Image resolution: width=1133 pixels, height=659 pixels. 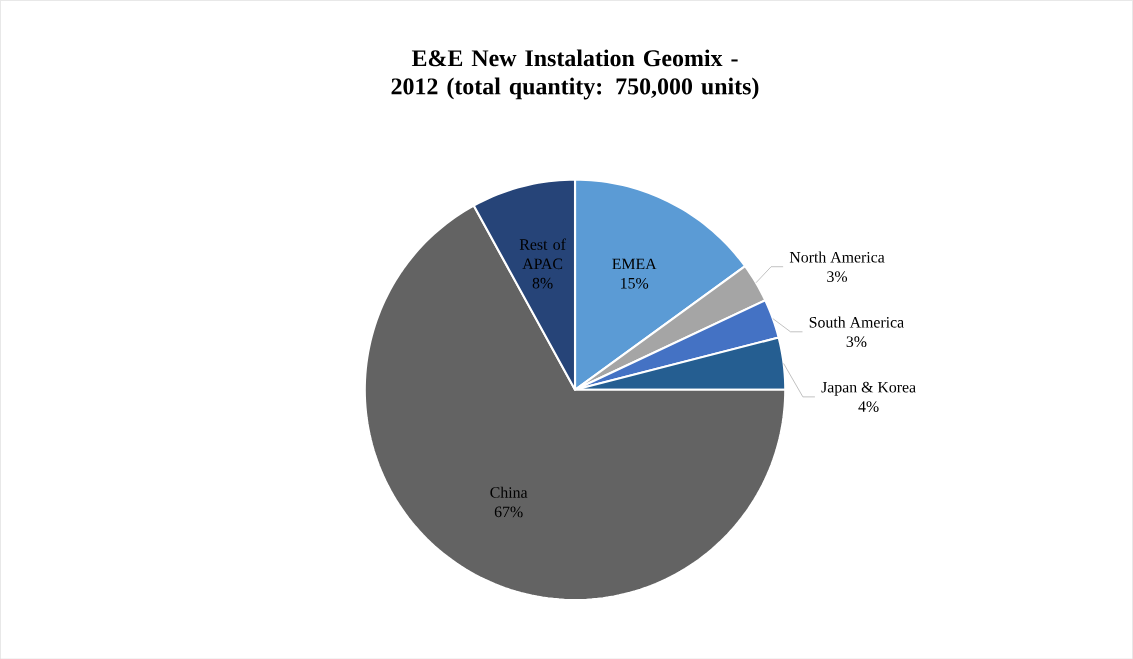 I want to click on data-label: 15%, so click(x=635, y=283).